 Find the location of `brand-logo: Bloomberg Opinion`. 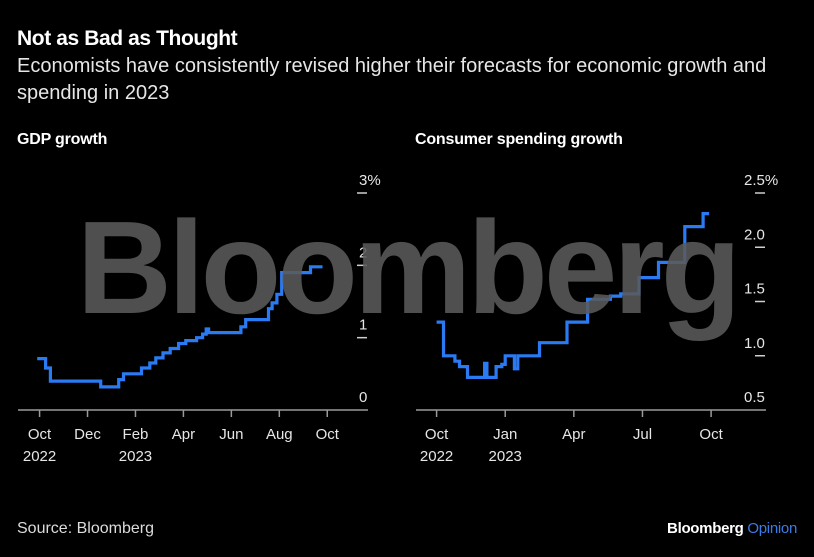

brand-logo: Bloomberg Opinion is located at coordinates (732, 528).